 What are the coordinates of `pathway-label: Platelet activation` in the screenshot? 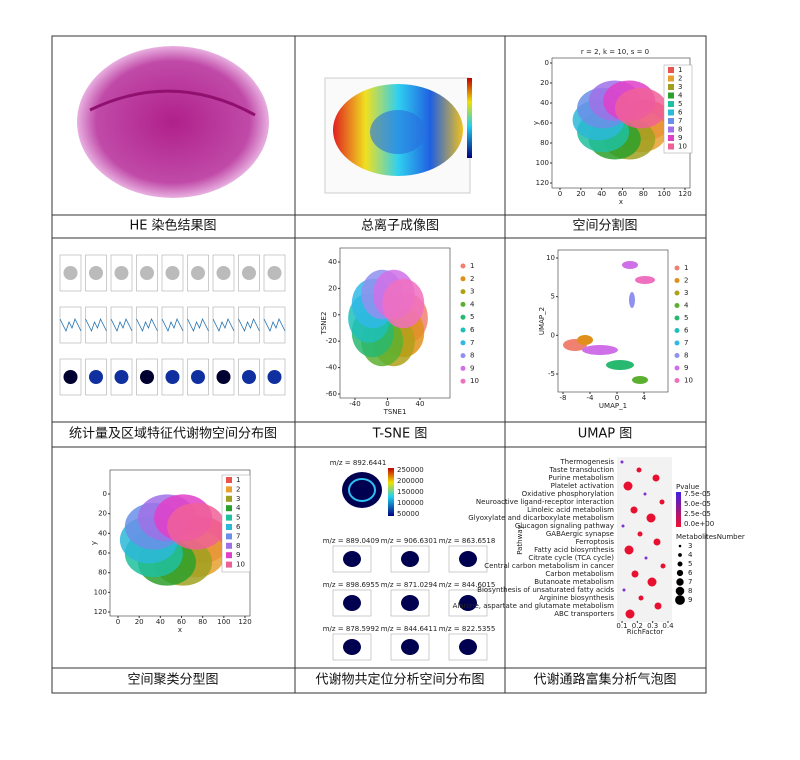 It's located at (582, 486).